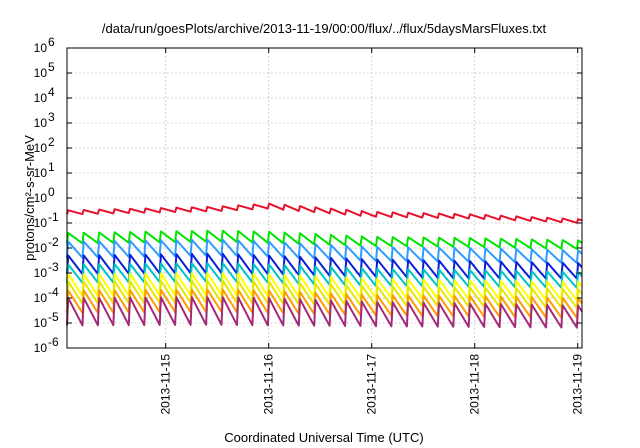 The image size is (640, 448). I want to click on y-axis-label: protons/cm²-s-sr-MeV, so click(29, 198).